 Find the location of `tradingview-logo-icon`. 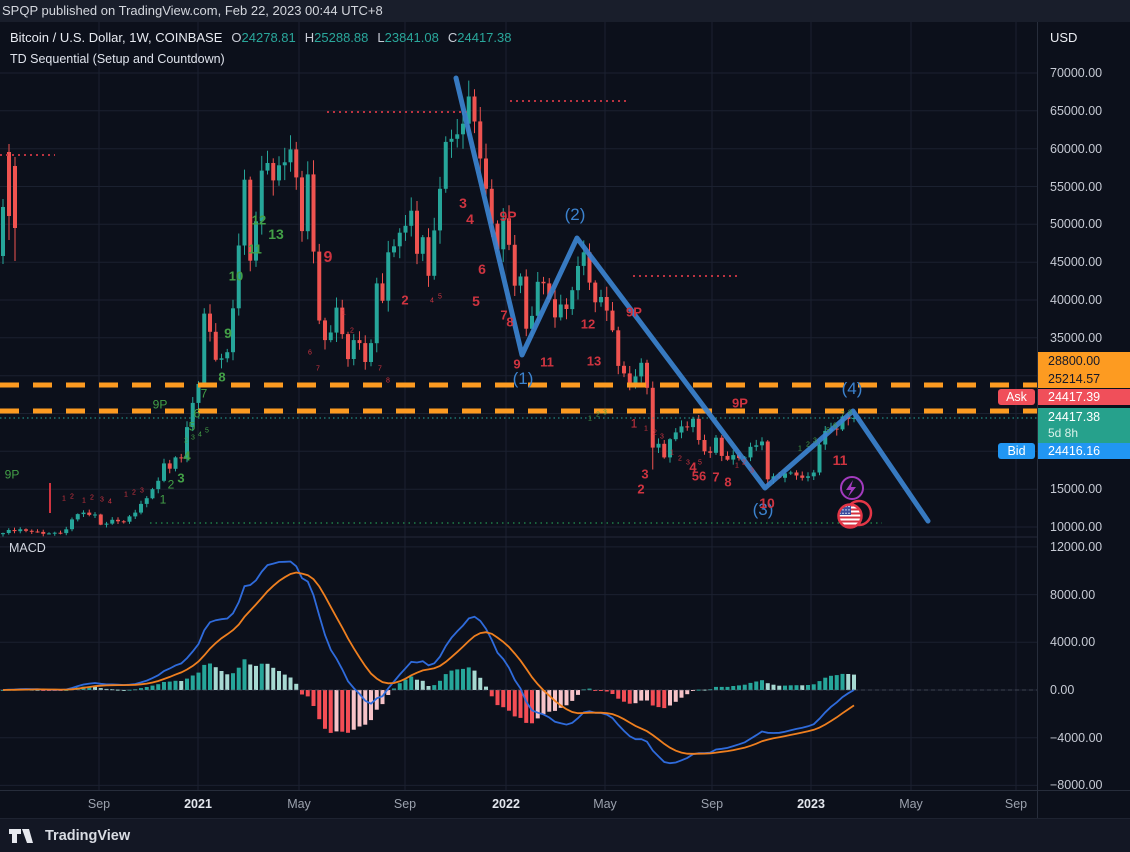

tradingview-logo-icon is located at coordinates (23, 836).